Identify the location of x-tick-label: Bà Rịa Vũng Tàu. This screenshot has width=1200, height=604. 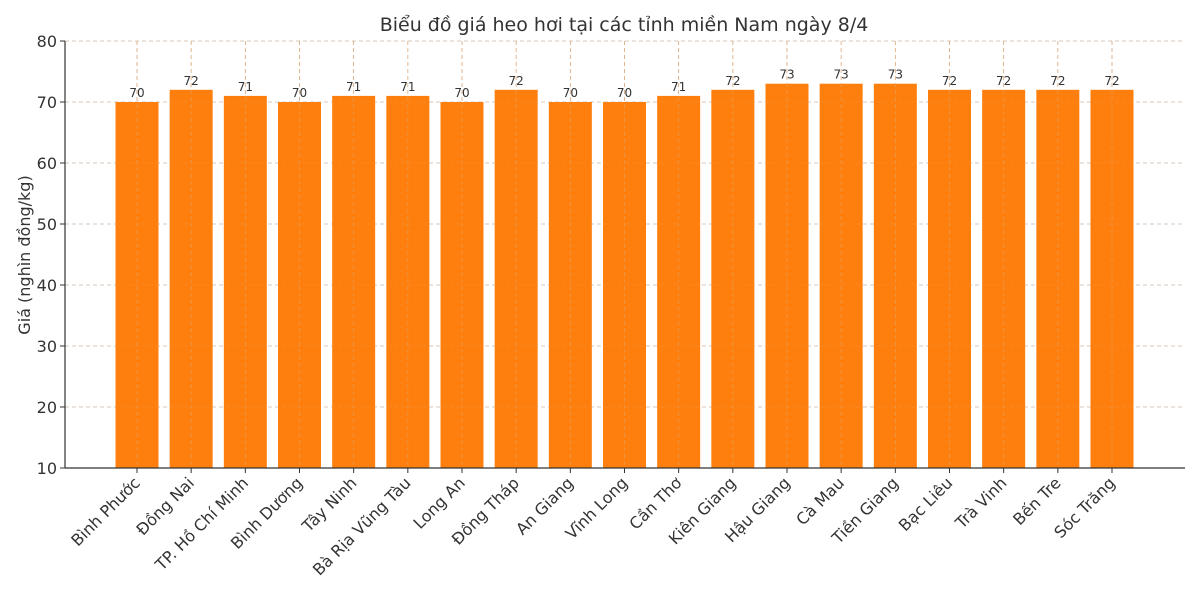
(362, 526).